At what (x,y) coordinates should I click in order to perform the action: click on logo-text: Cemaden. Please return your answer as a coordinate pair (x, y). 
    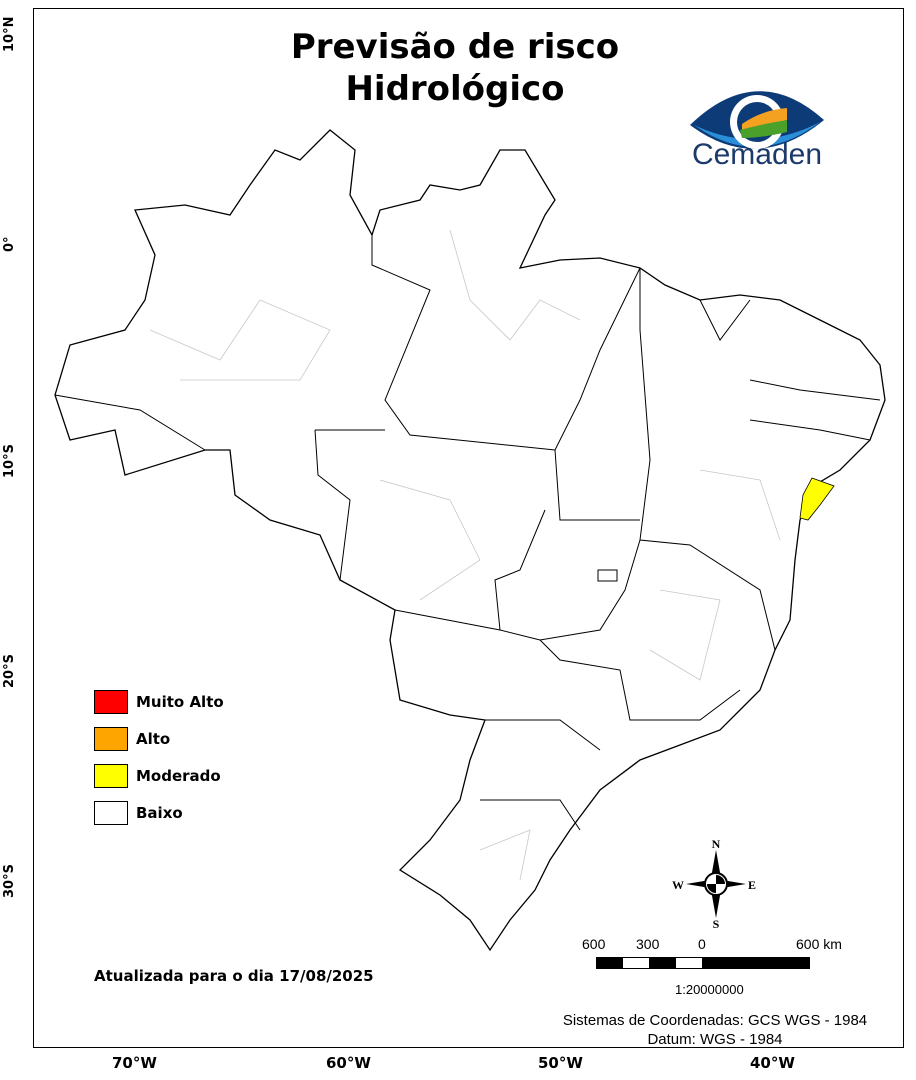
    Looking at the image, I should click on (757, 154).